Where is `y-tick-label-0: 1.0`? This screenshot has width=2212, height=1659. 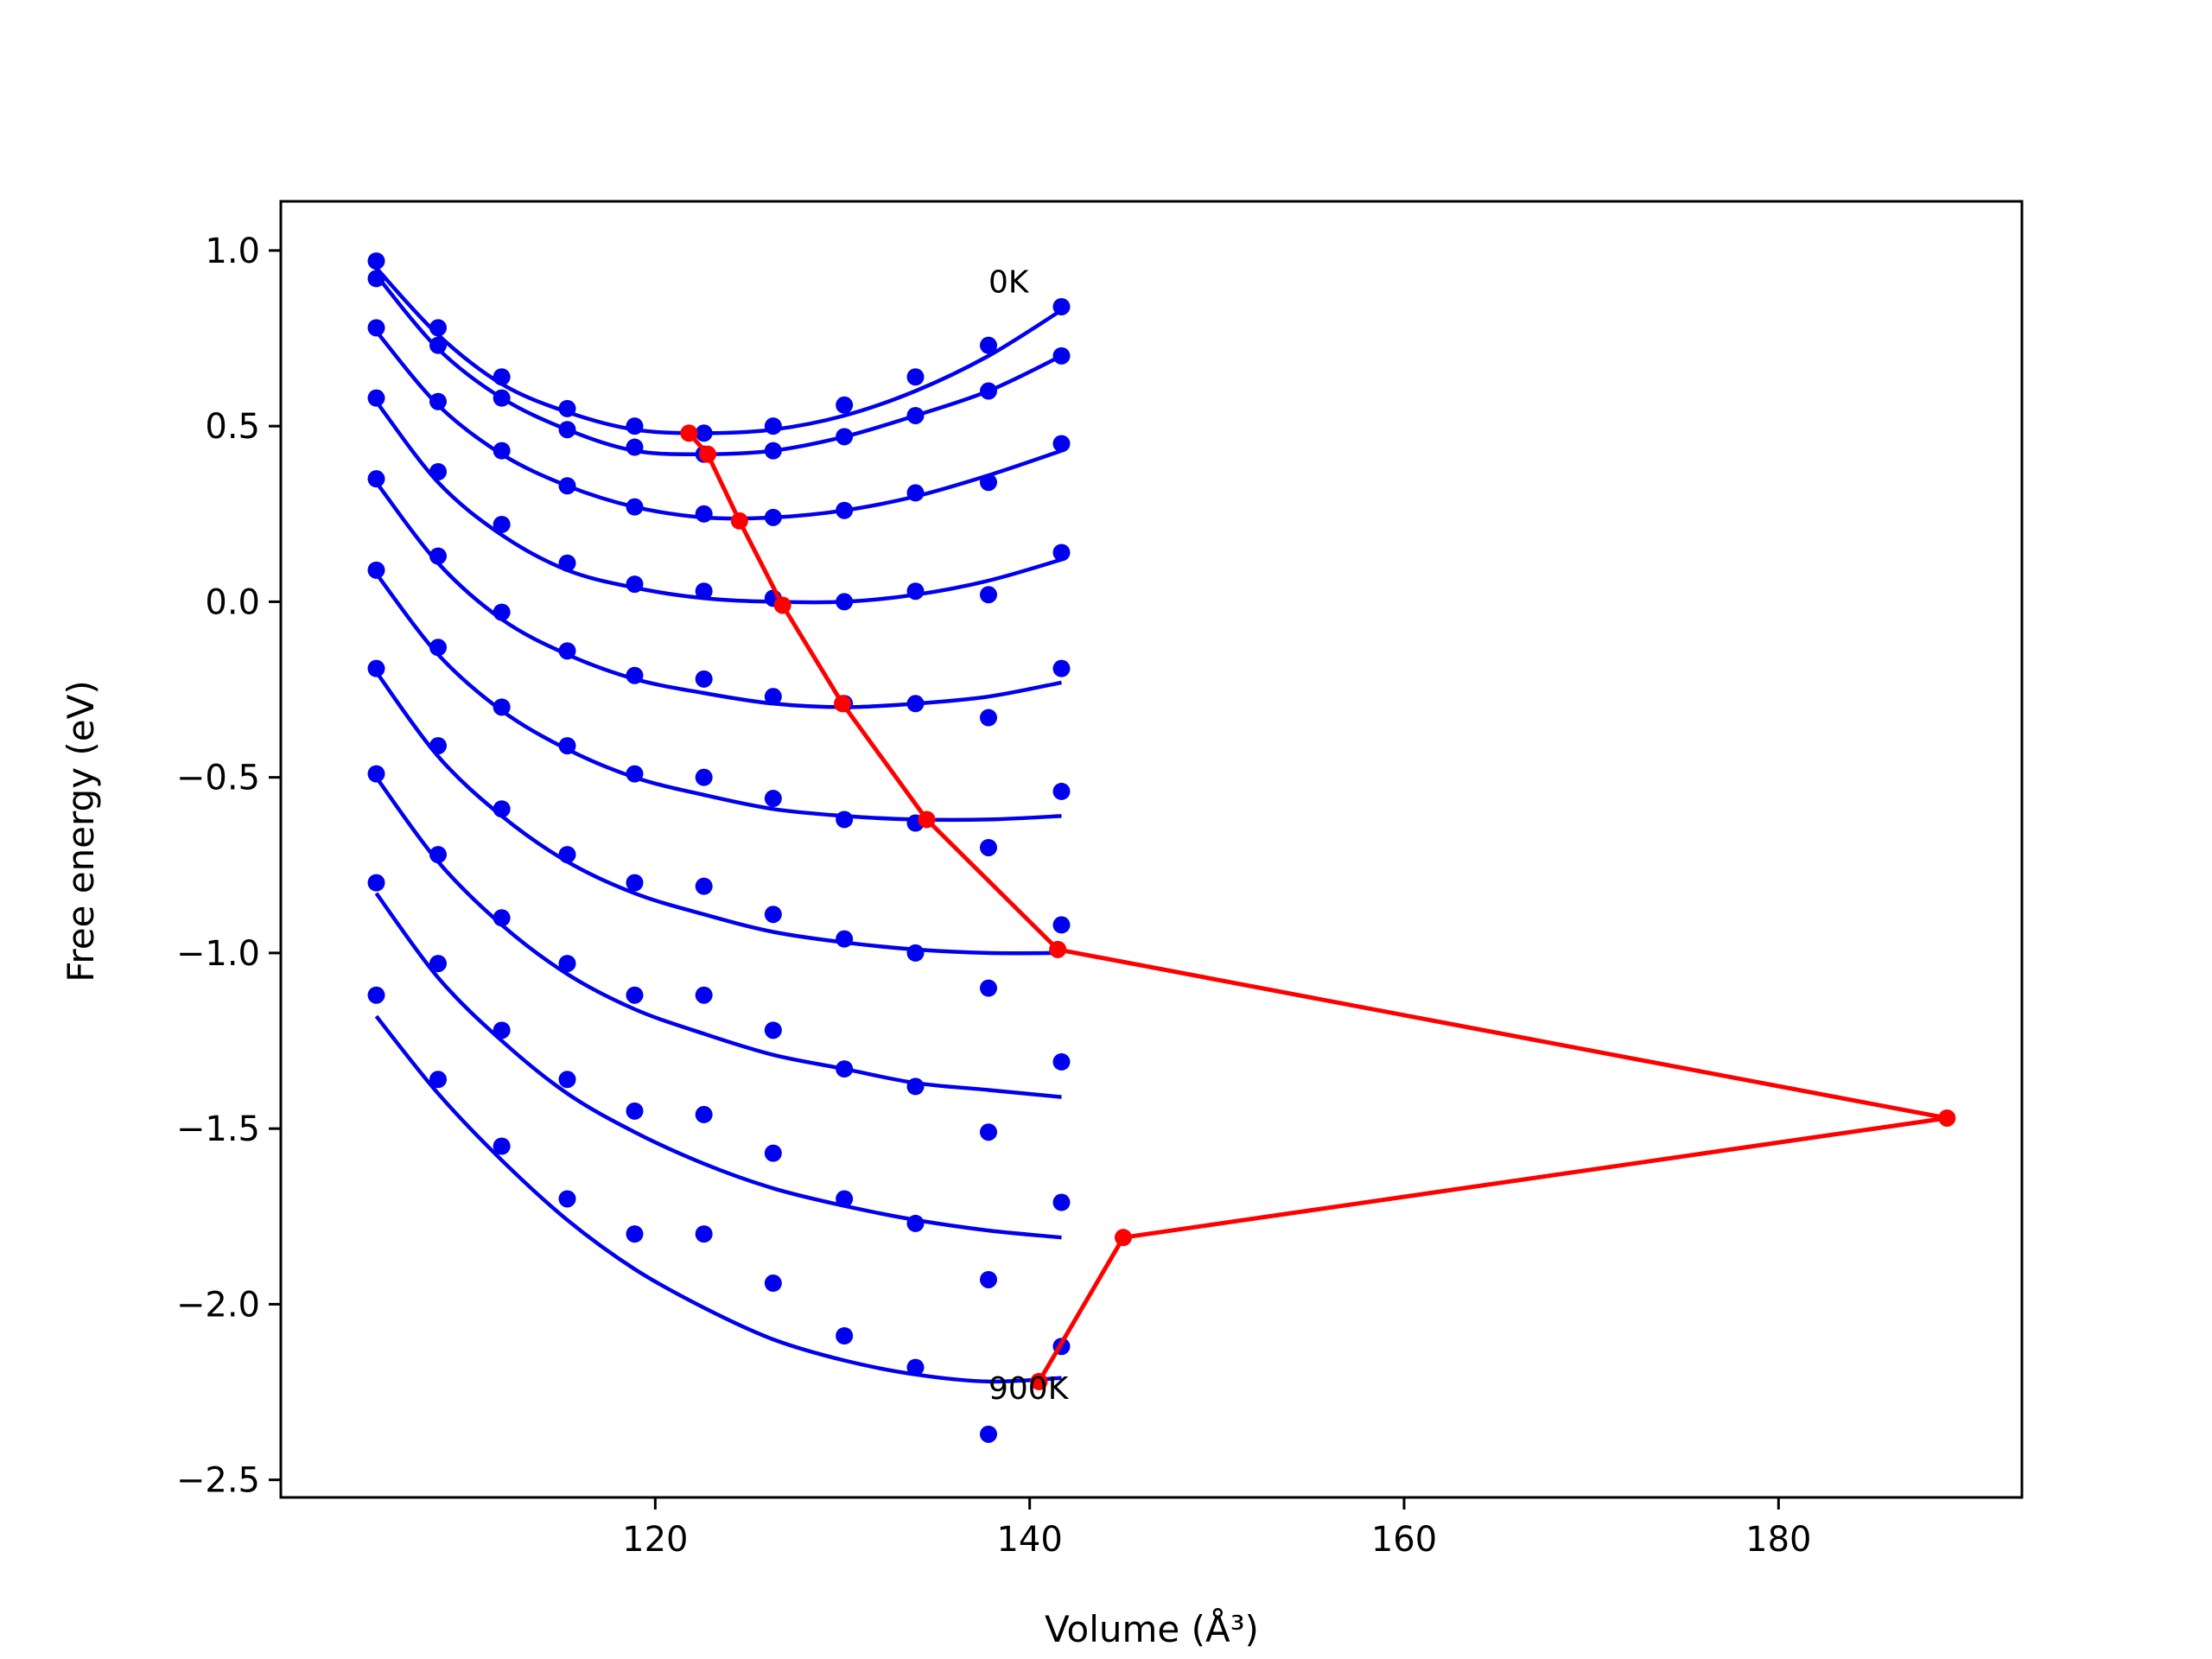 y-tick-label-0: 1.0 is located at coordinates (232, 251).